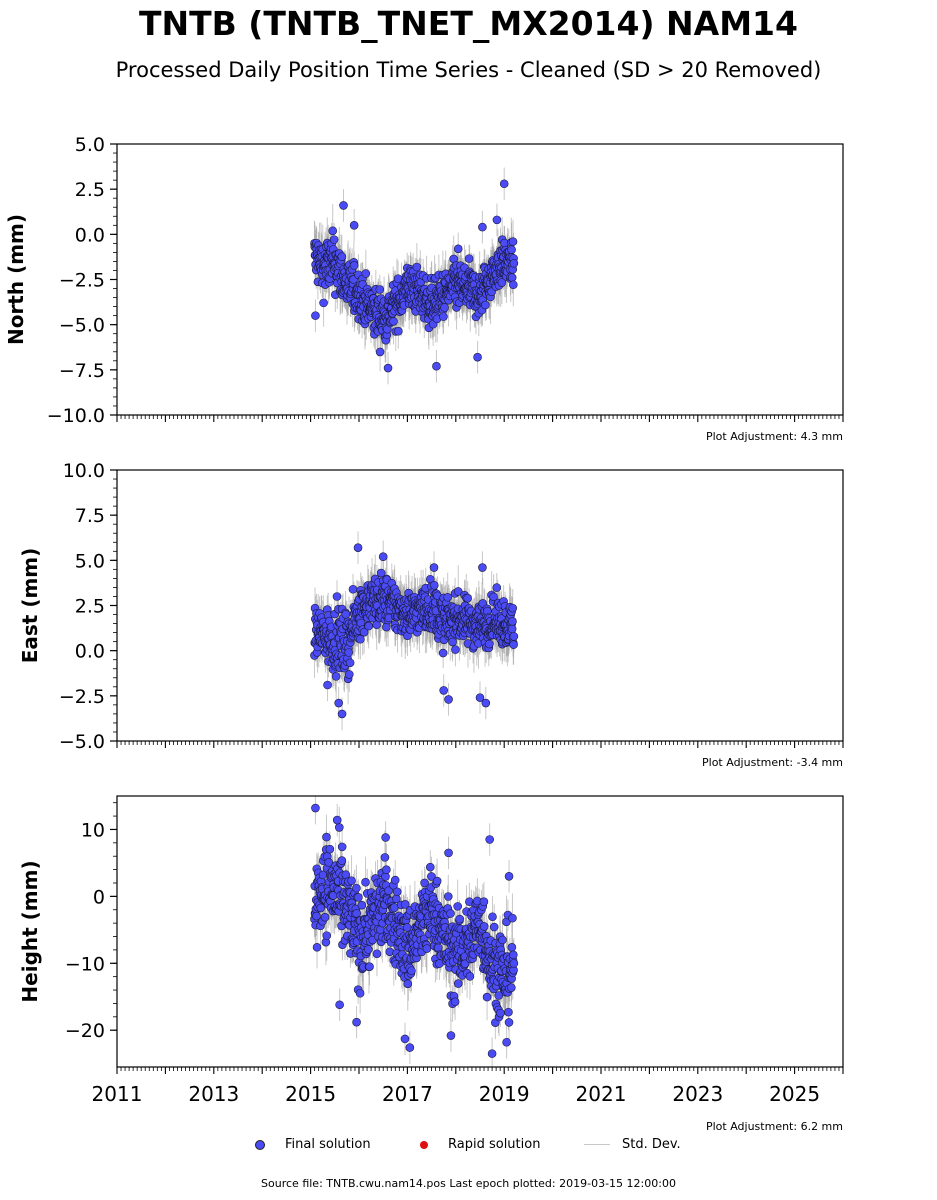 This screenshot has height=1200, width=937. I want to click on legend-final-label: Final solution, so click(328, 1144).